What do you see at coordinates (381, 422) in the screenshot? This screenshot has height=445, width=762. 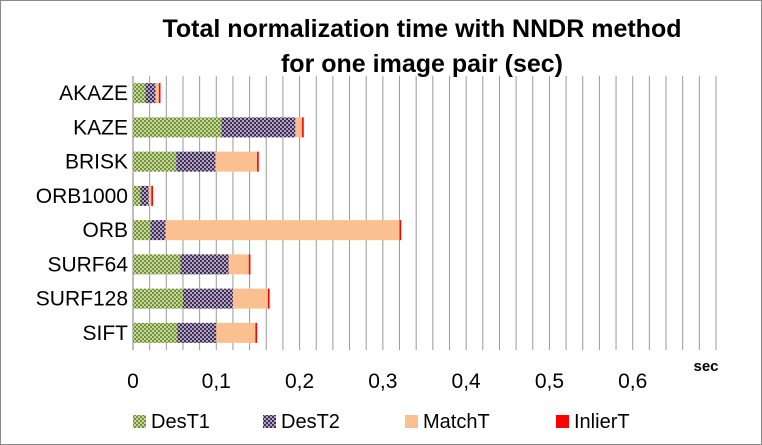 I see `legend: DesT1 DesT2 MatchT InlierT` at bounding box center [381, 422].